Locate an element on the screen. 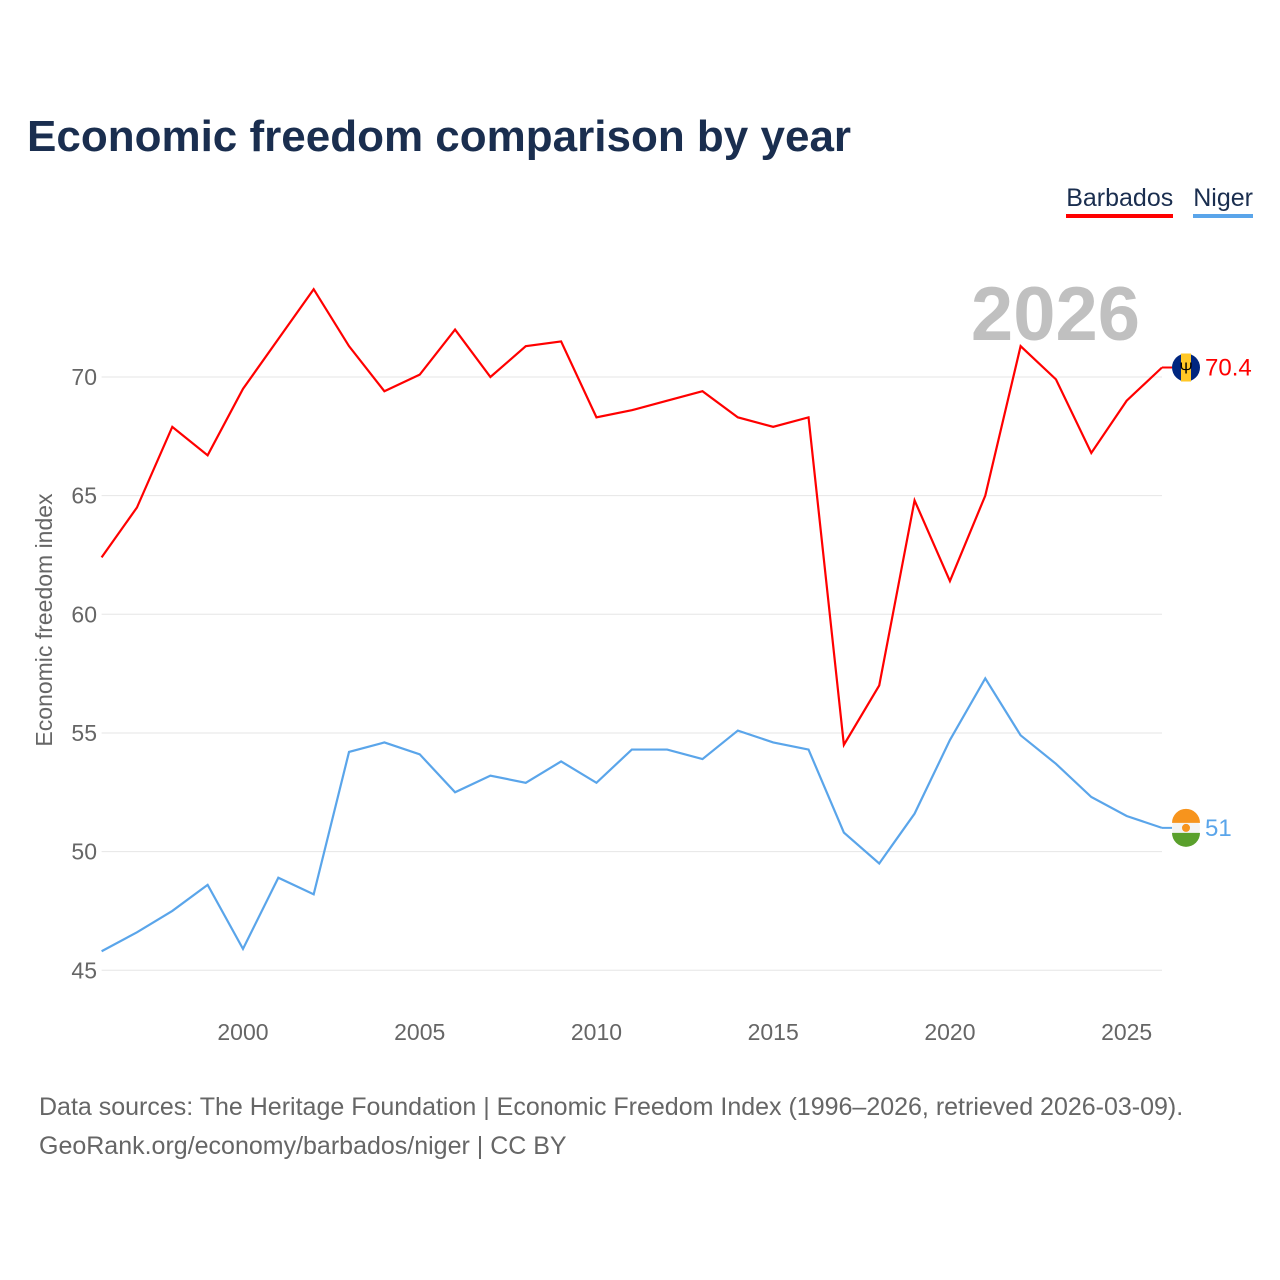 The width and height of the screenshot is (1280, 1280). y-tick-label: 65 is located at coordinates (84, 496).